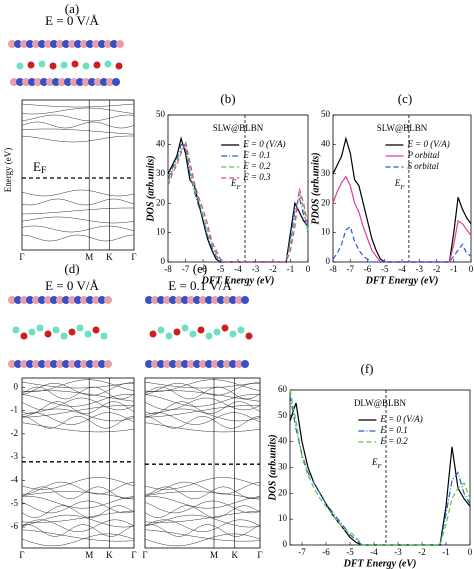  What do you see at coordinates (470, 552) in the screenshot?
I see `x-tick-label: 0` at bounding box center [470, 552].